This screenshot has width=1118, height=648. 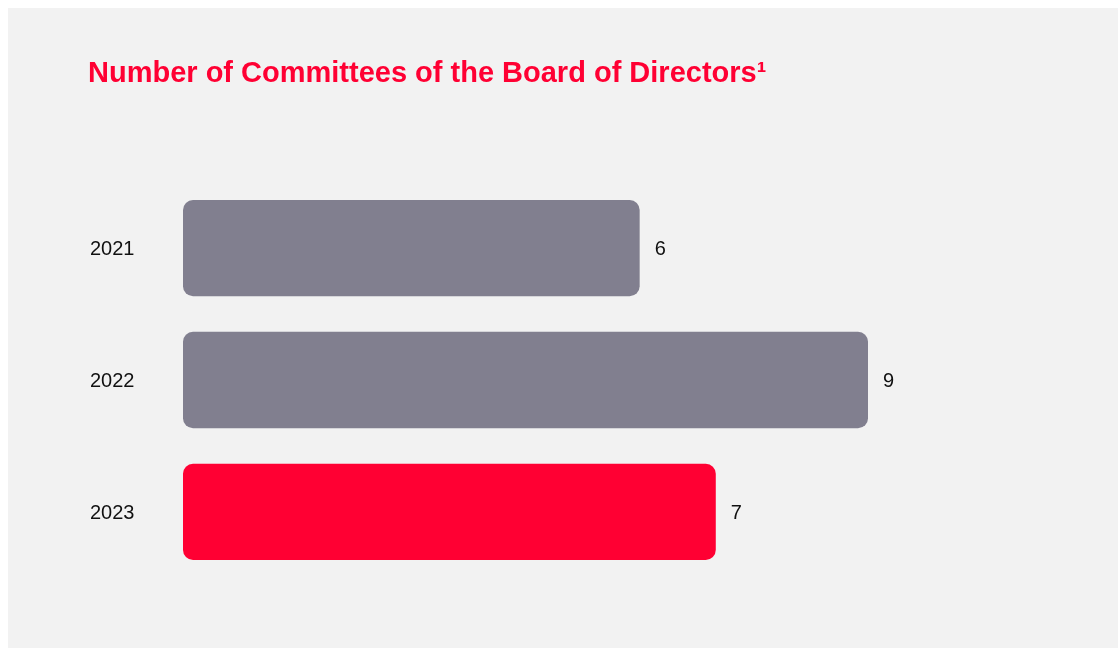 I want to click on y-tick-label: 2022, so click(x=112, y=380).